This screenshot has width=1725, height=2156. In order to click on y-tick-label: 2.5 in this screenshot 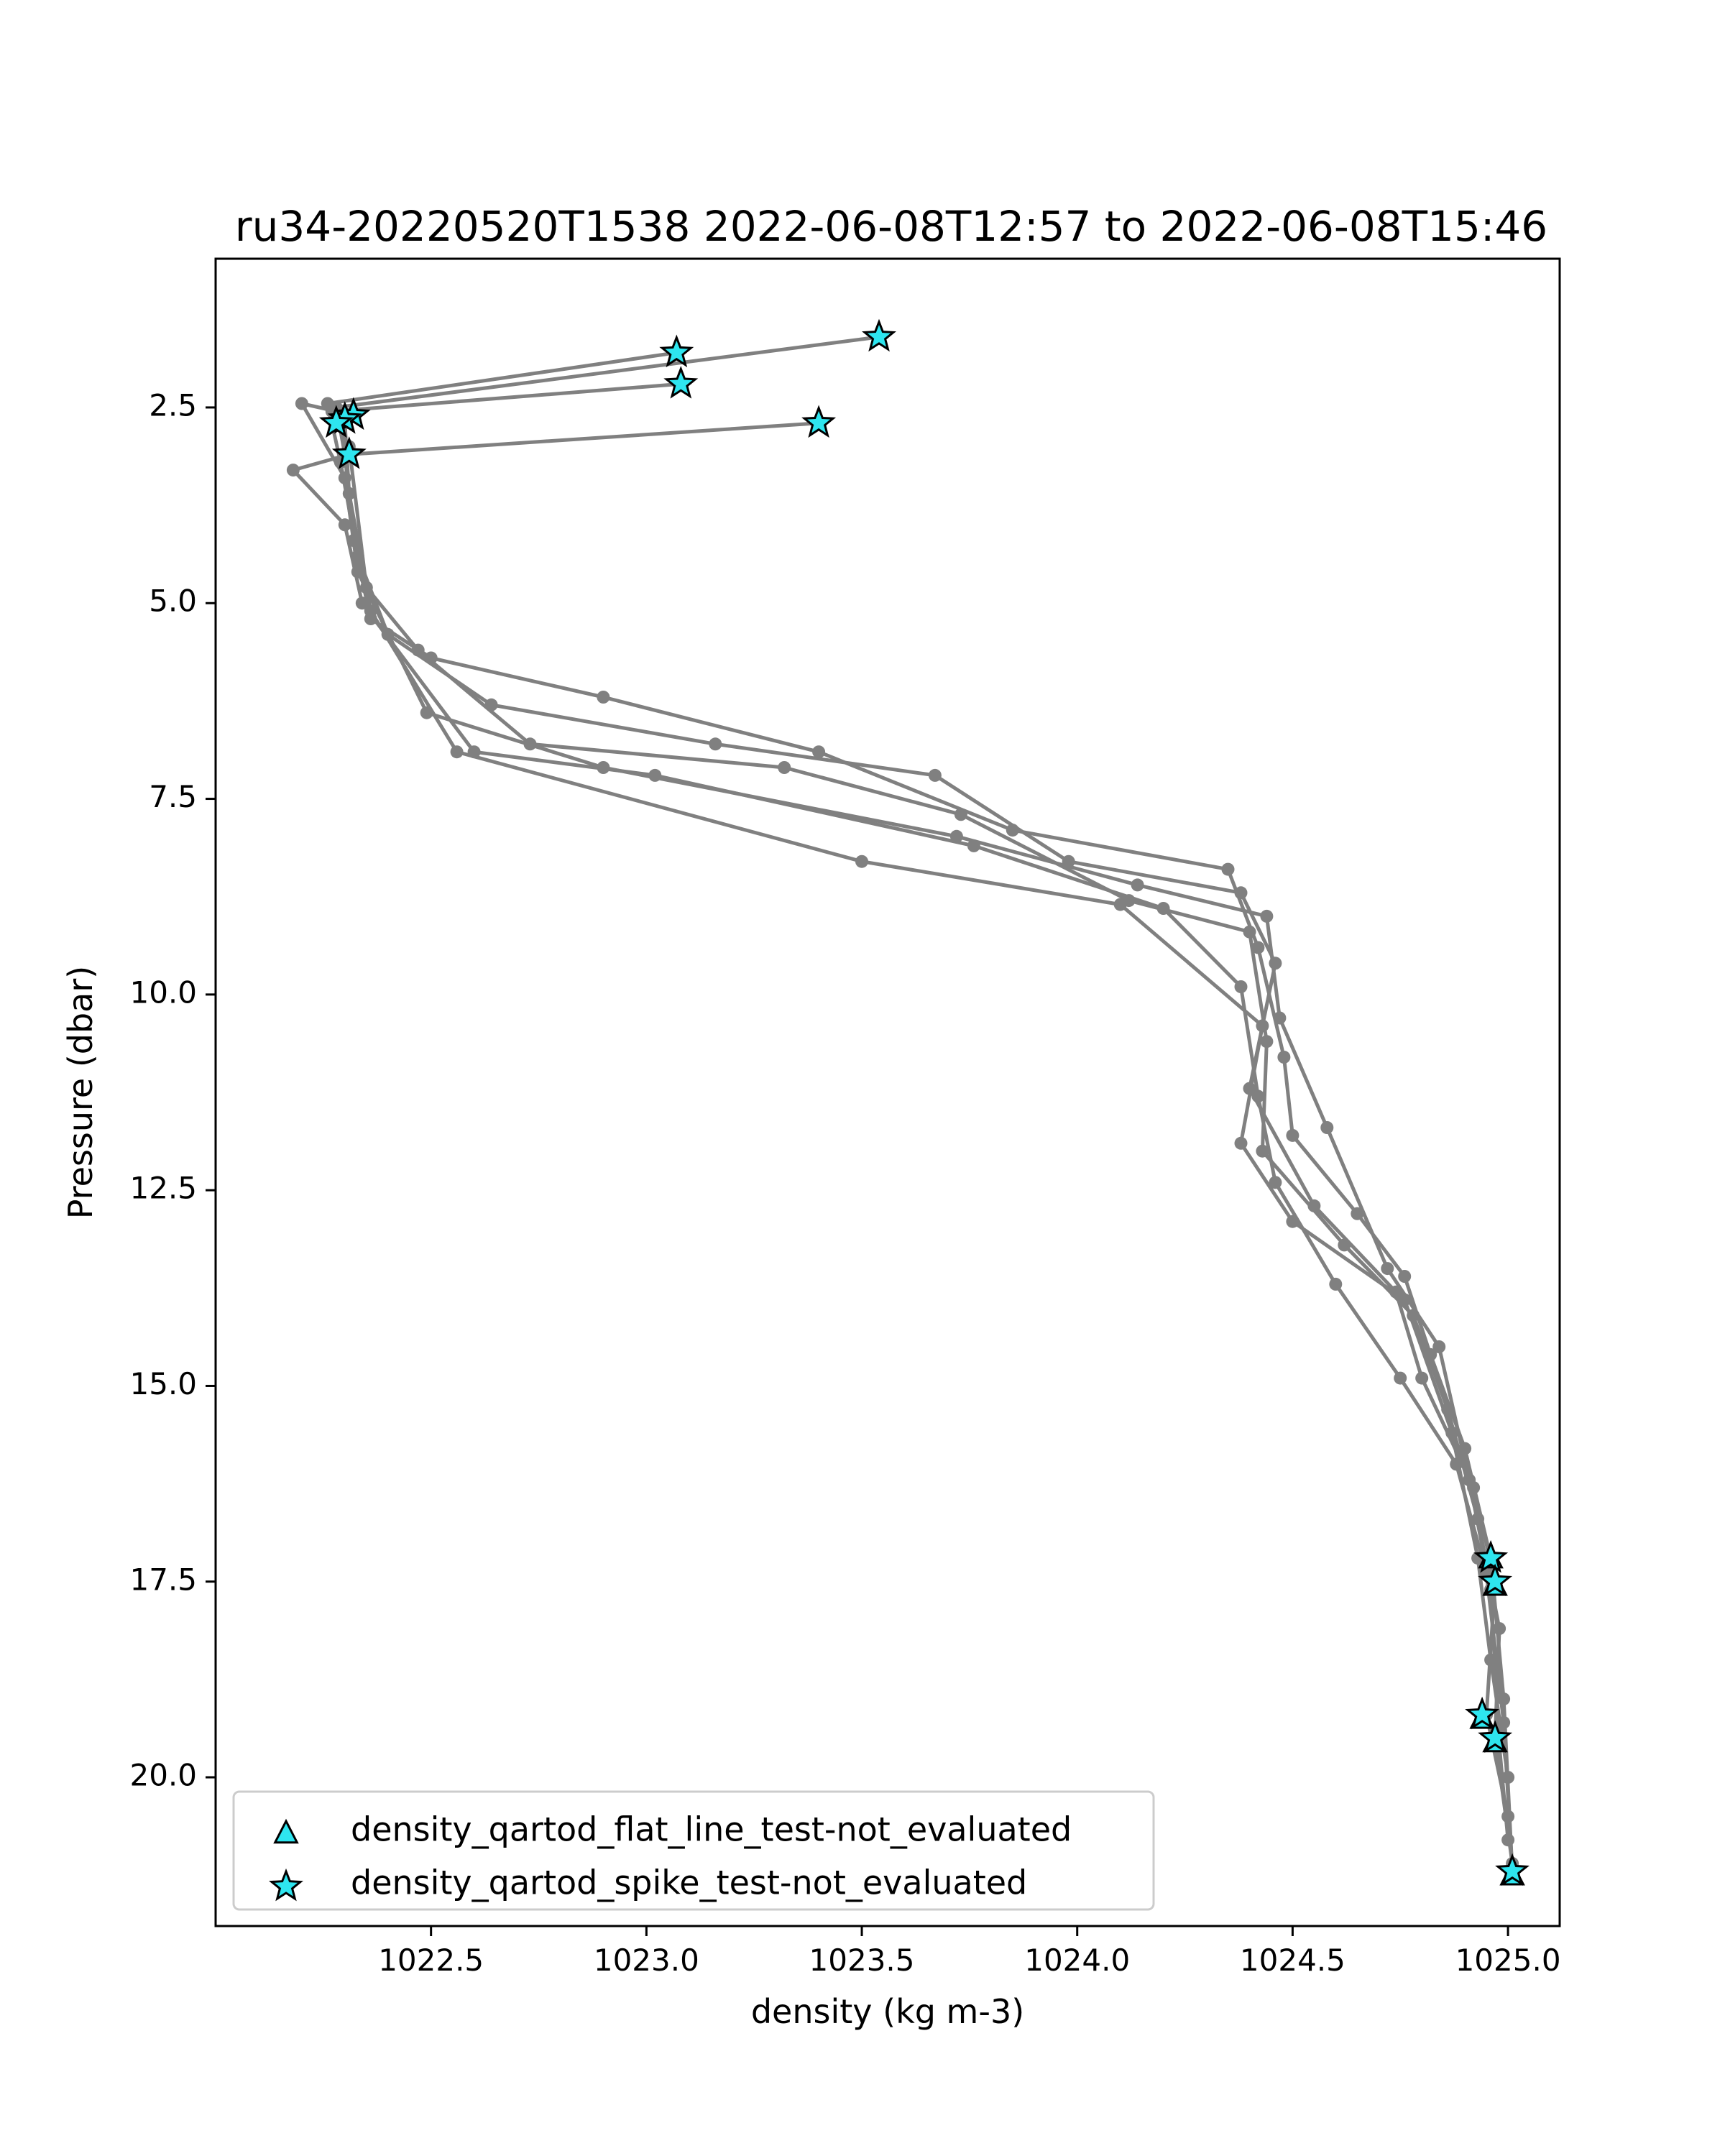, I will do `click(173, 405)`.